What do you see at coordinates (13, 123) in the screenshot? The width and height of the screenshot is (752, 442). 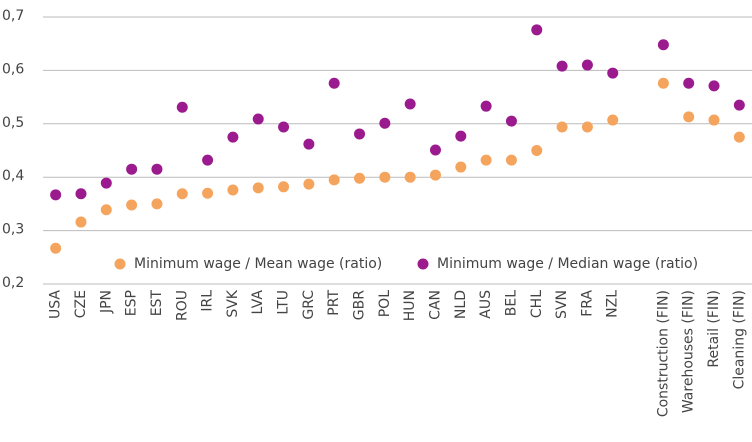 I see `y-tick-label: 0,5` at bounding box center [13, 123].